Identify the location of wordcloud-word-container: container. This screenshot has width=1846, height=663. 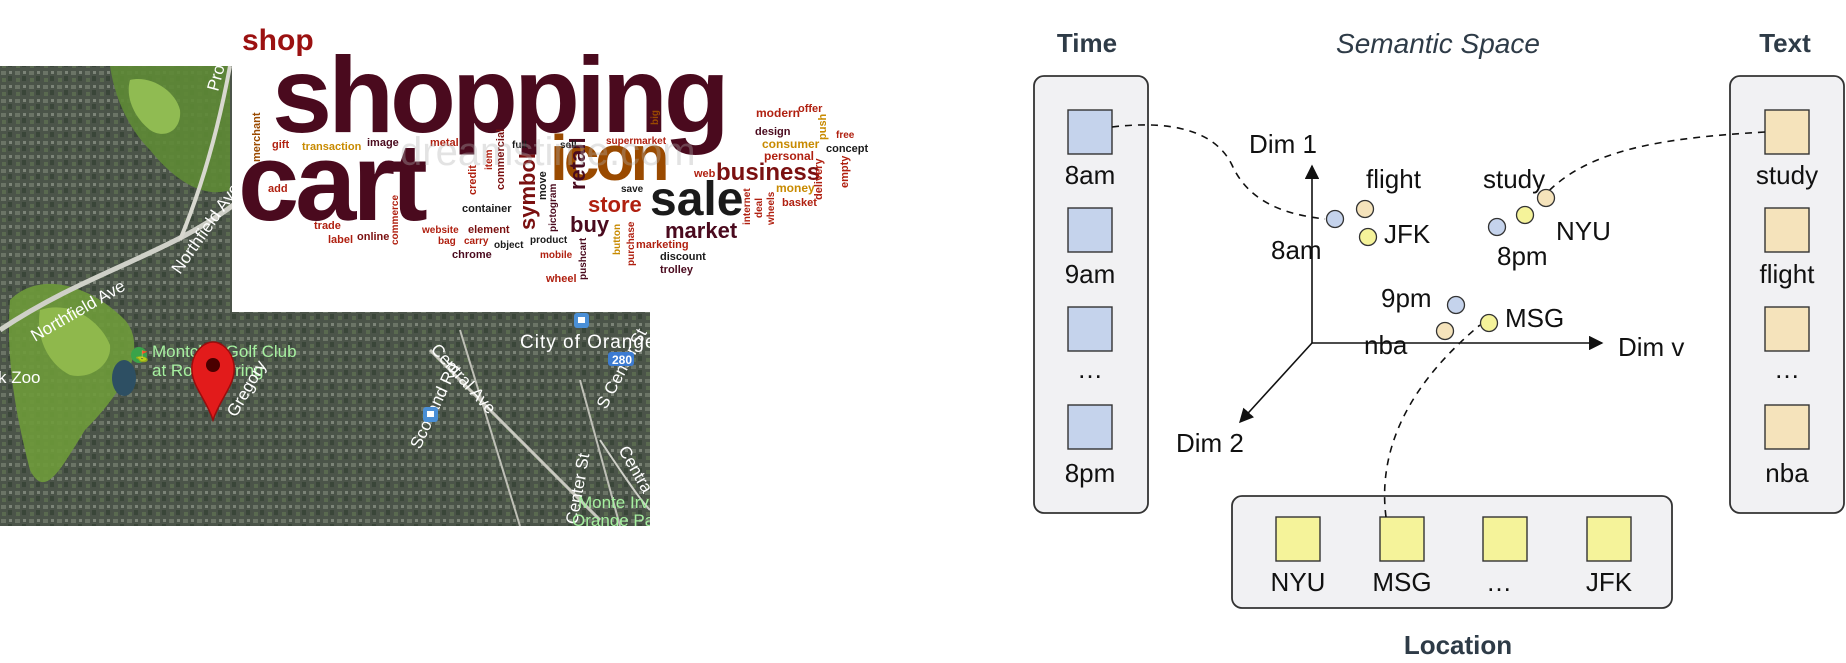
(487, 209).